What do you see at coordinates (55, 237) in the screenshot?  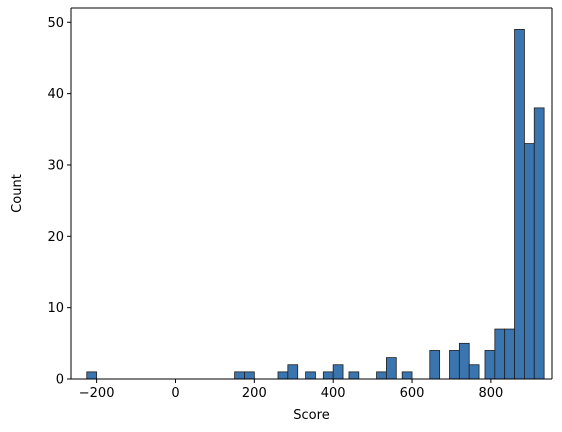 I see `y-tick-label: 20` at bounding box center [55, 237].